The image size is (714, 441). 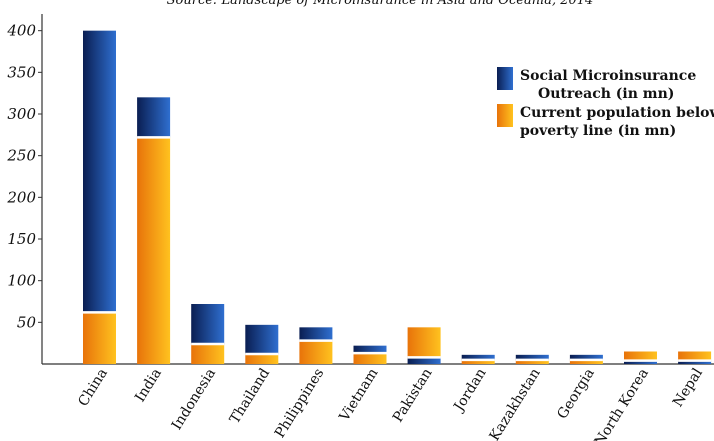 I want to click on y-tick-group: 50 100 150 200 250 300 350 400, so click(x=24, y=176).